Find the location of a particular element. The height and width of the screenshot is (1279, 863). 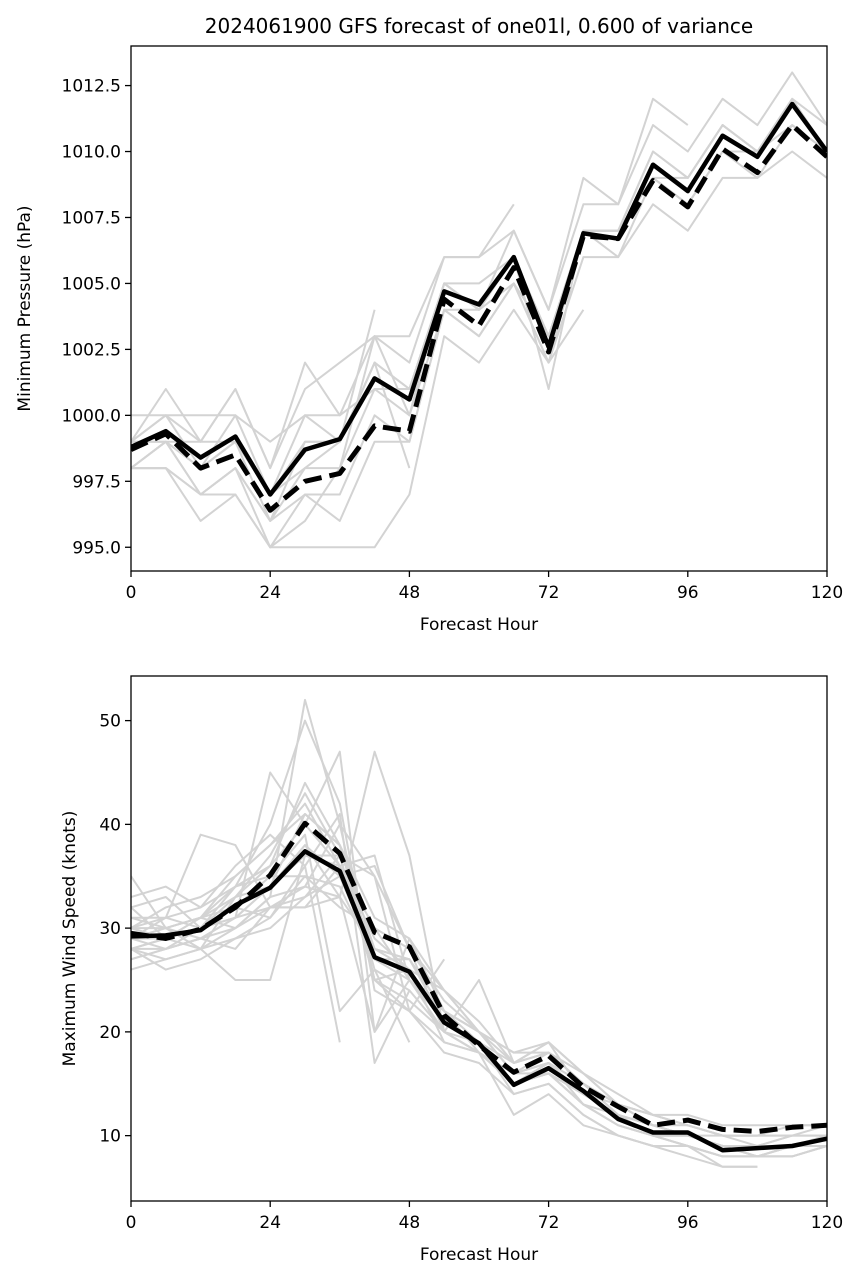

wind-x-tick-label-96: 96 is located at coordinates (688, 1223).